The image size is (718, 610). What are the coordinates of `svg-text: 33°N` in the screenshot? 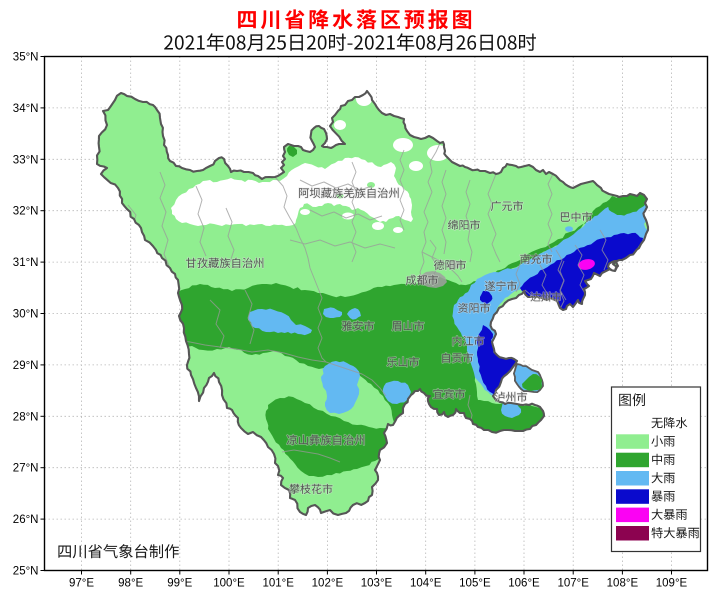 It's located at (26, 160).